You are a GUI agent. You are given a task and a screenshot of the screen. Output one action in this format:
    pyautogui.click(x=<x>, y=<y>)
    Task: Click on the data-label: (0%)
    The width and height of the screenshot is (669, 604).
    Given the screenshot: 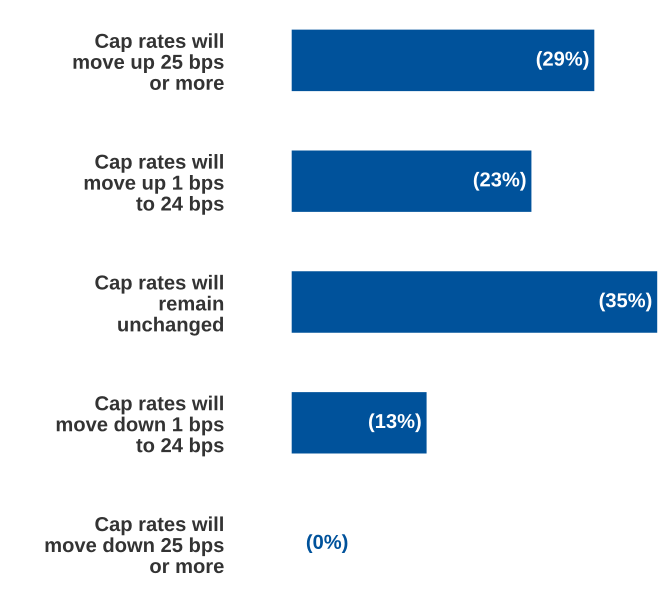 What is the action you would take?
    pyautogui.click(x=327, y=543)
    